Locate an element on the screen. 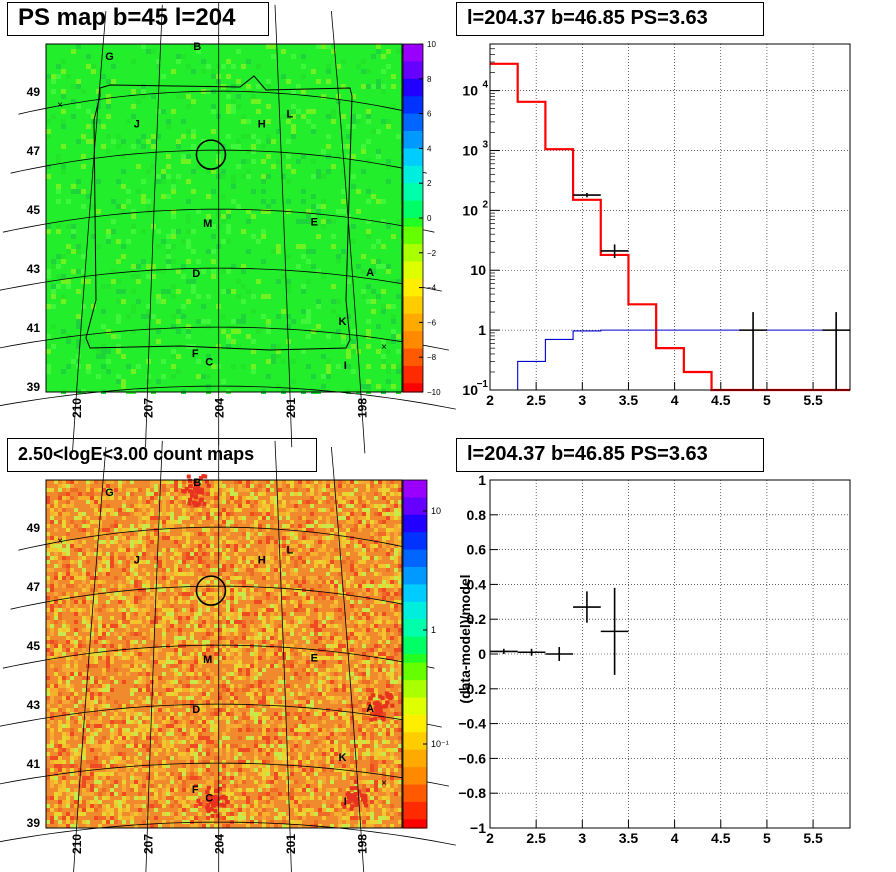 The width and height of the screenshot is (896, 872). x-tick-label: 3 is located at coordinates (582, 400).